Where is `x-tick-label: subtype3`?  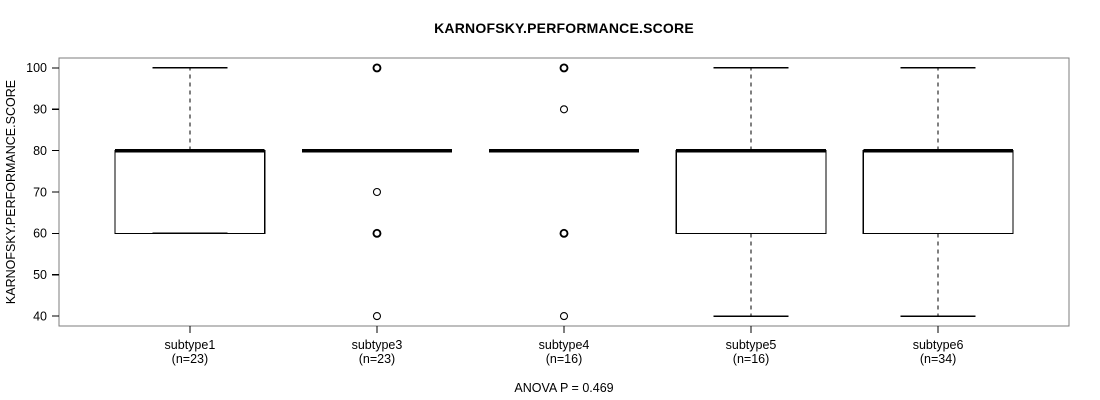
x-tick-label: subtype3 is located at coordinates (377, 345).